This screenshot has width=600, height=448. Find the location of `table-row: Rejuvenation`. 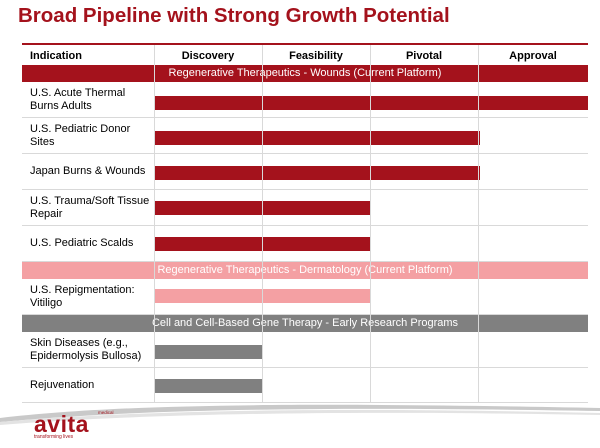

table-row: Rejuvenation is located at coordinates (305, 385).